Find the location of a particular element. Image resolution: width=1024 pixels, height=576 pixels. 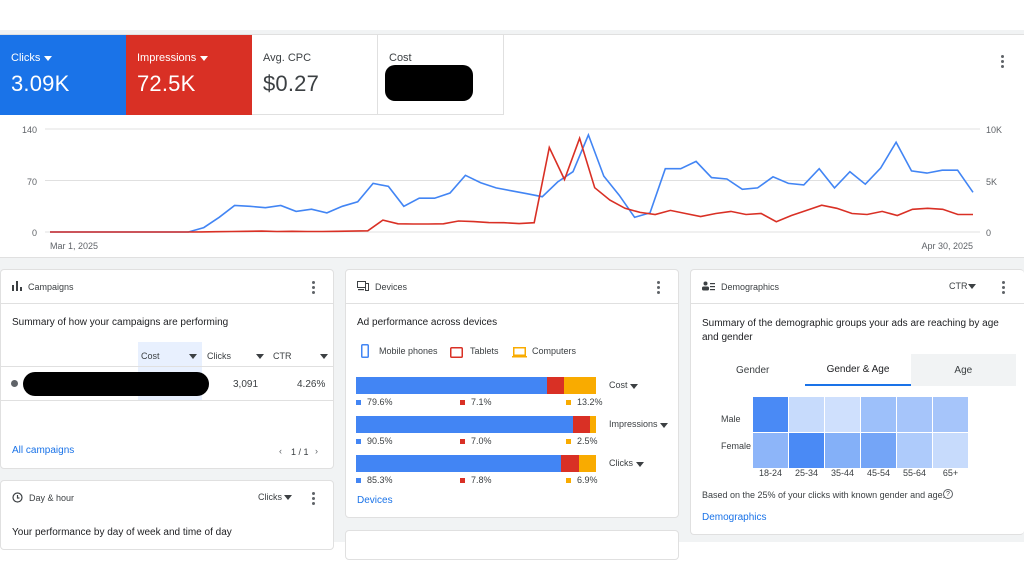

devices-link: Devices is located at coordinates (375, 500).